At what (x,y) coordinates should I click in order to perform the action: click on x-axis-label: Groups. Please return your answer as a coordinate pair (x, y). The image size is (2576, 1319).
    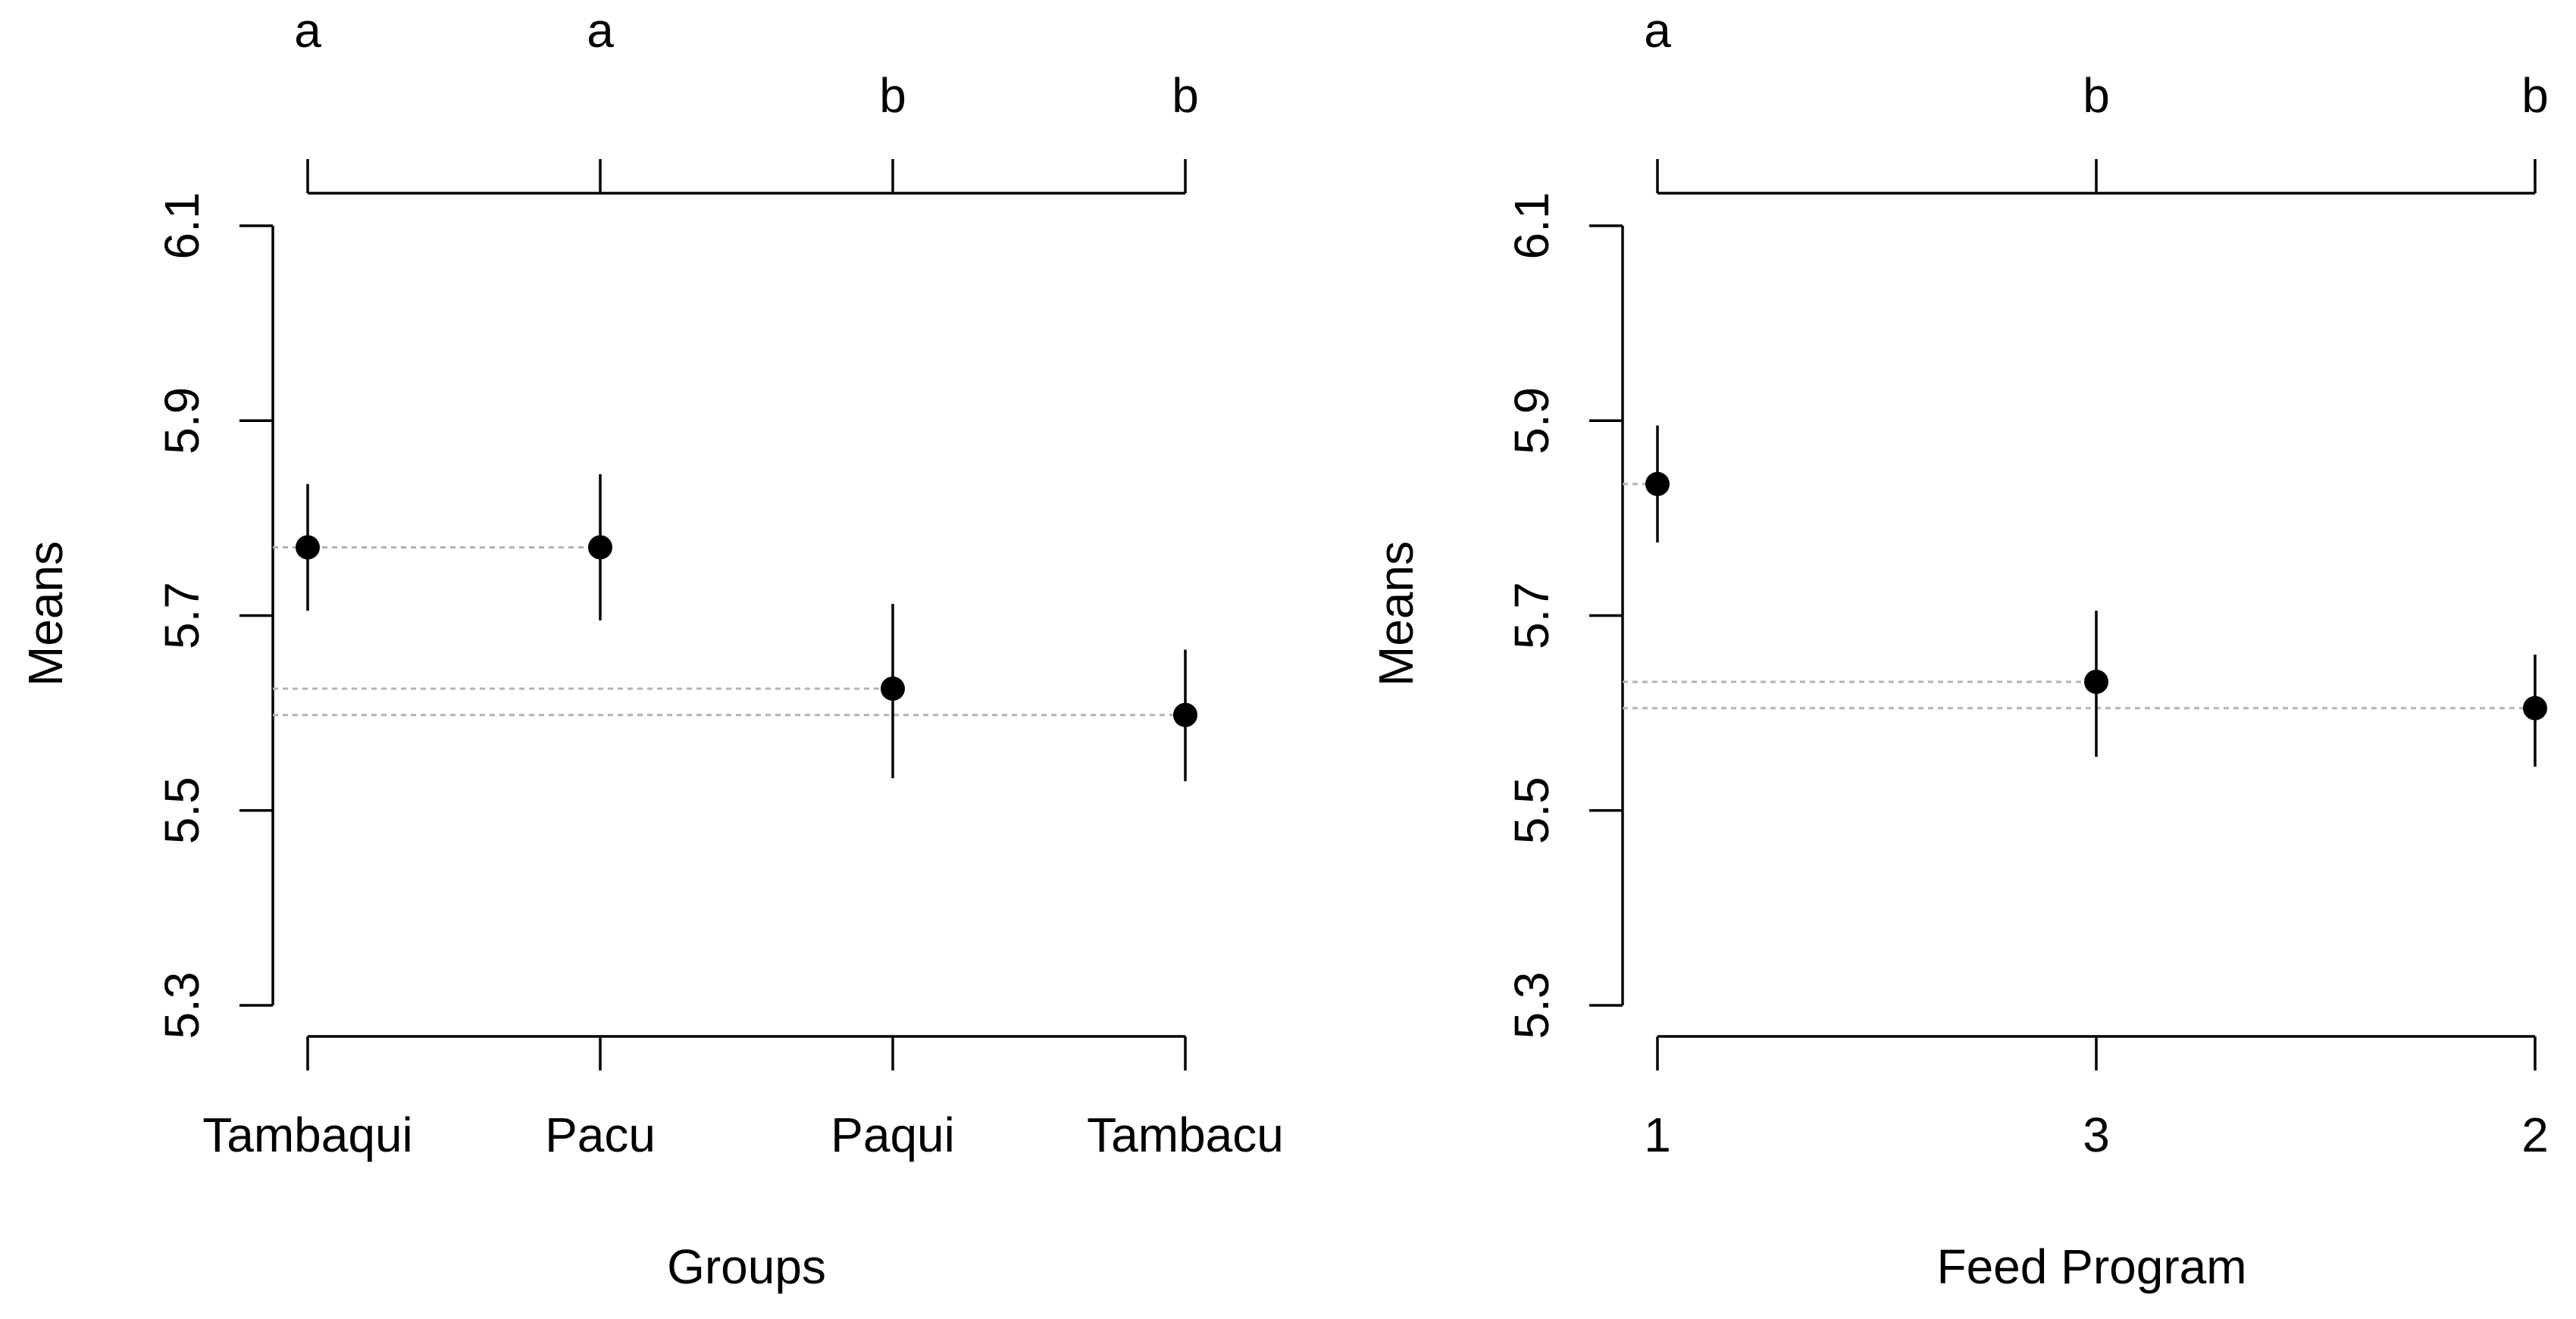
    Looking at the image, I should click on (746, 1266).